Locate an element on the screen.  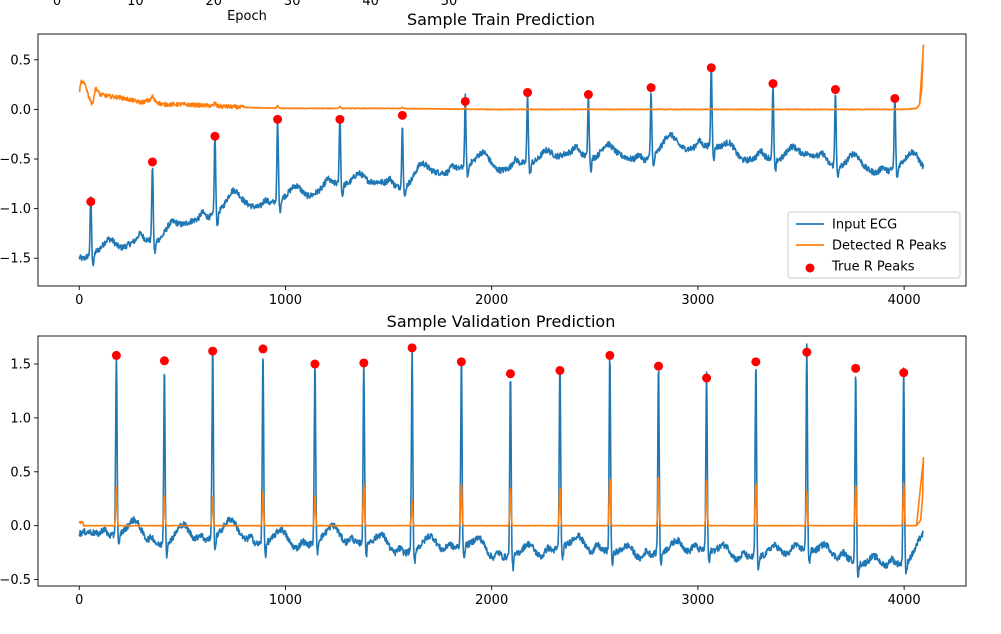
ytick-label: −1.5 is located at coordinates (15, 259).